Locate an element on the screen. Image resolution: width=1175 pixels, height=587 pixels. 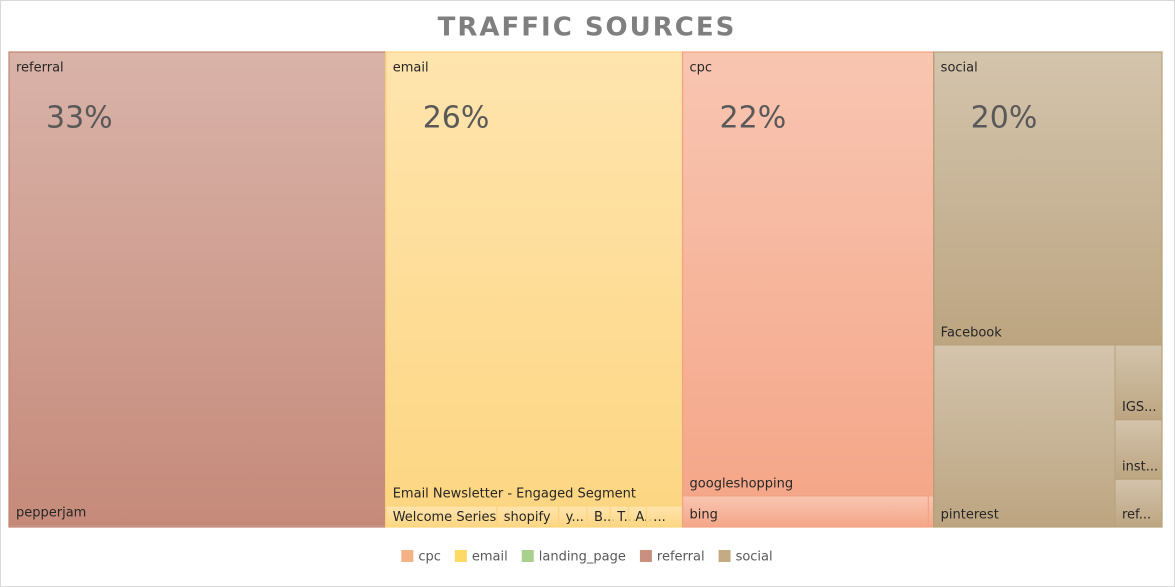
group-percent: 20% is located at coordinates (1004, 118).